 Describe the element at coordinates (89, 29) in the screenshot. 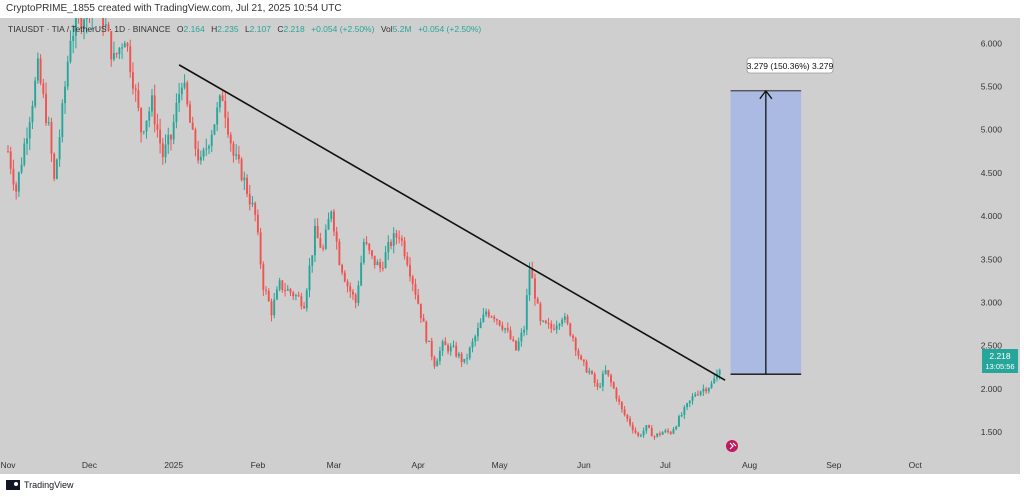

I see `symbol-label: TIAUSDT · TIA / TetherUS · 1D · BINANCE` at that location.